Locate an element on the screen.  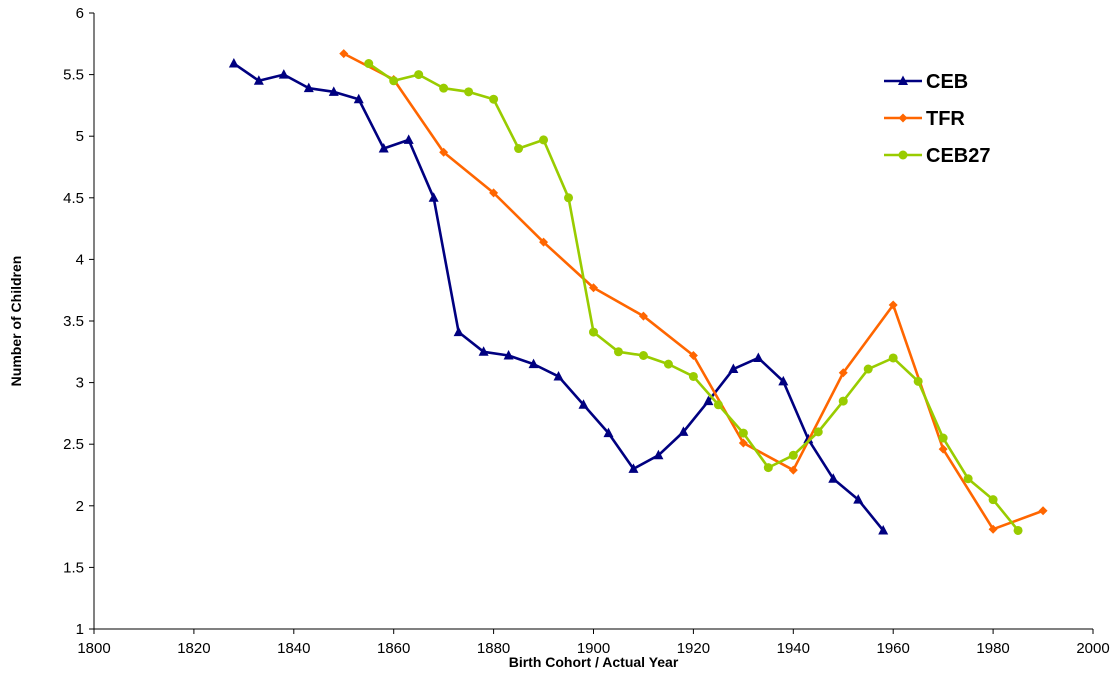
x-tick-label: 1940 is located at coordinates (793, 648).